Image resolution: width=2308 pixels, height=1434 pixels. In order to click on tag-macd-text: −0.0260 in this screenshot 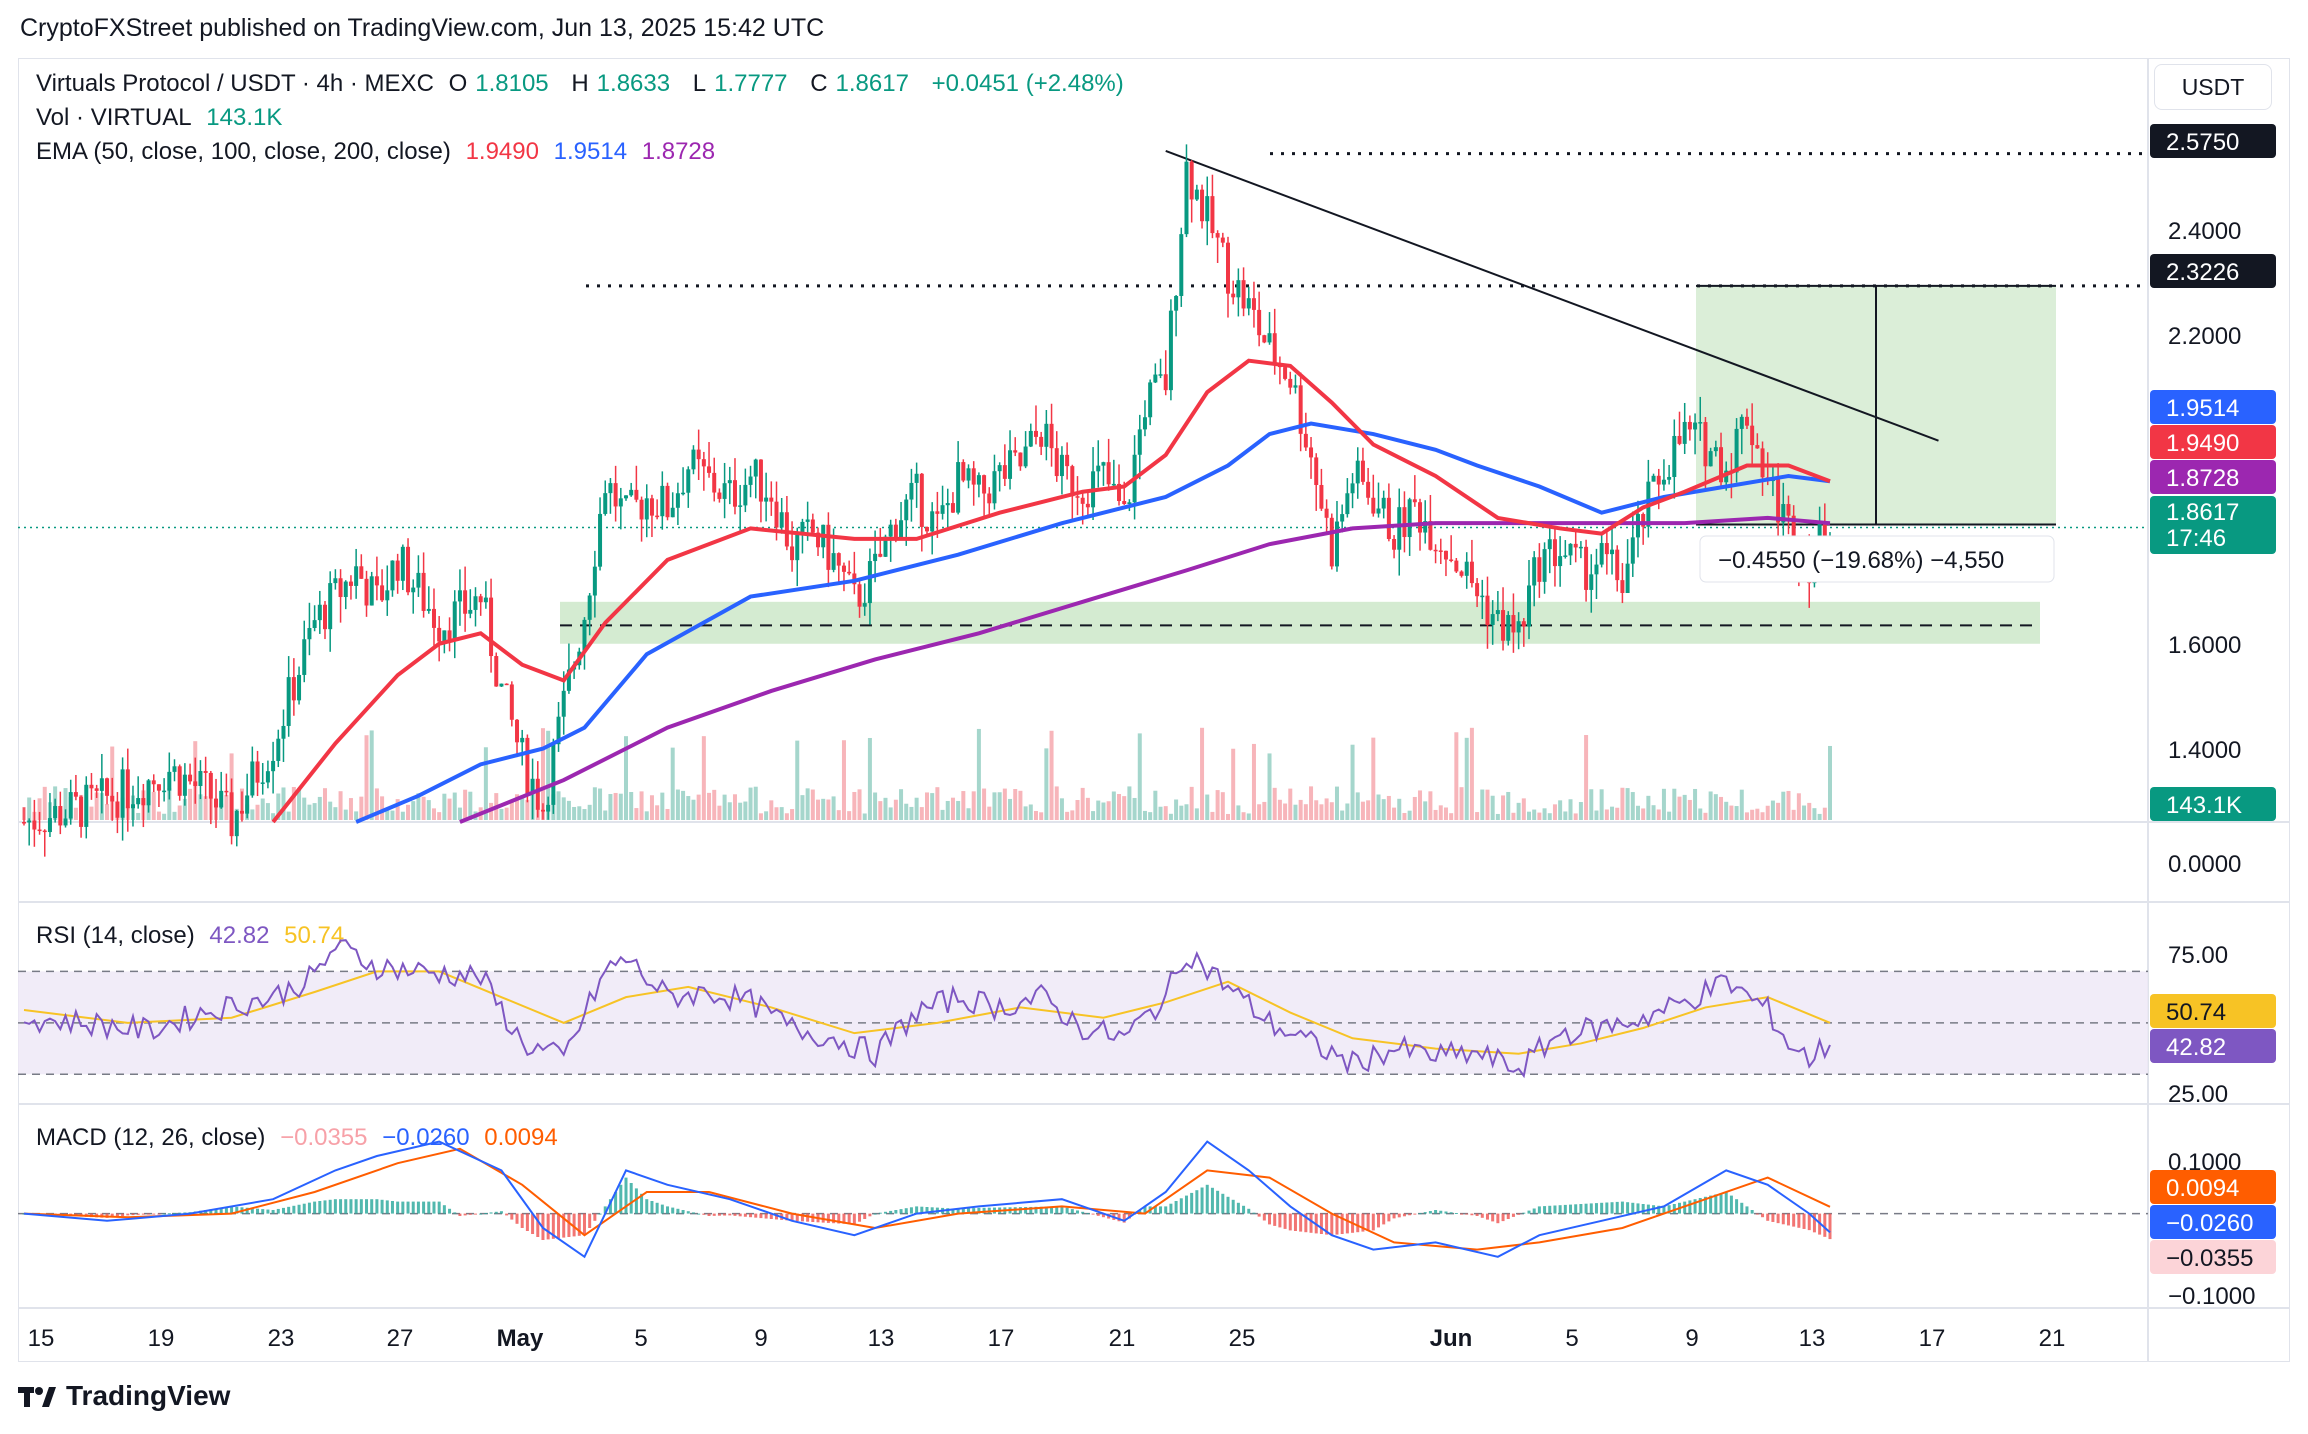, I will do `click(2209, 1223)`.